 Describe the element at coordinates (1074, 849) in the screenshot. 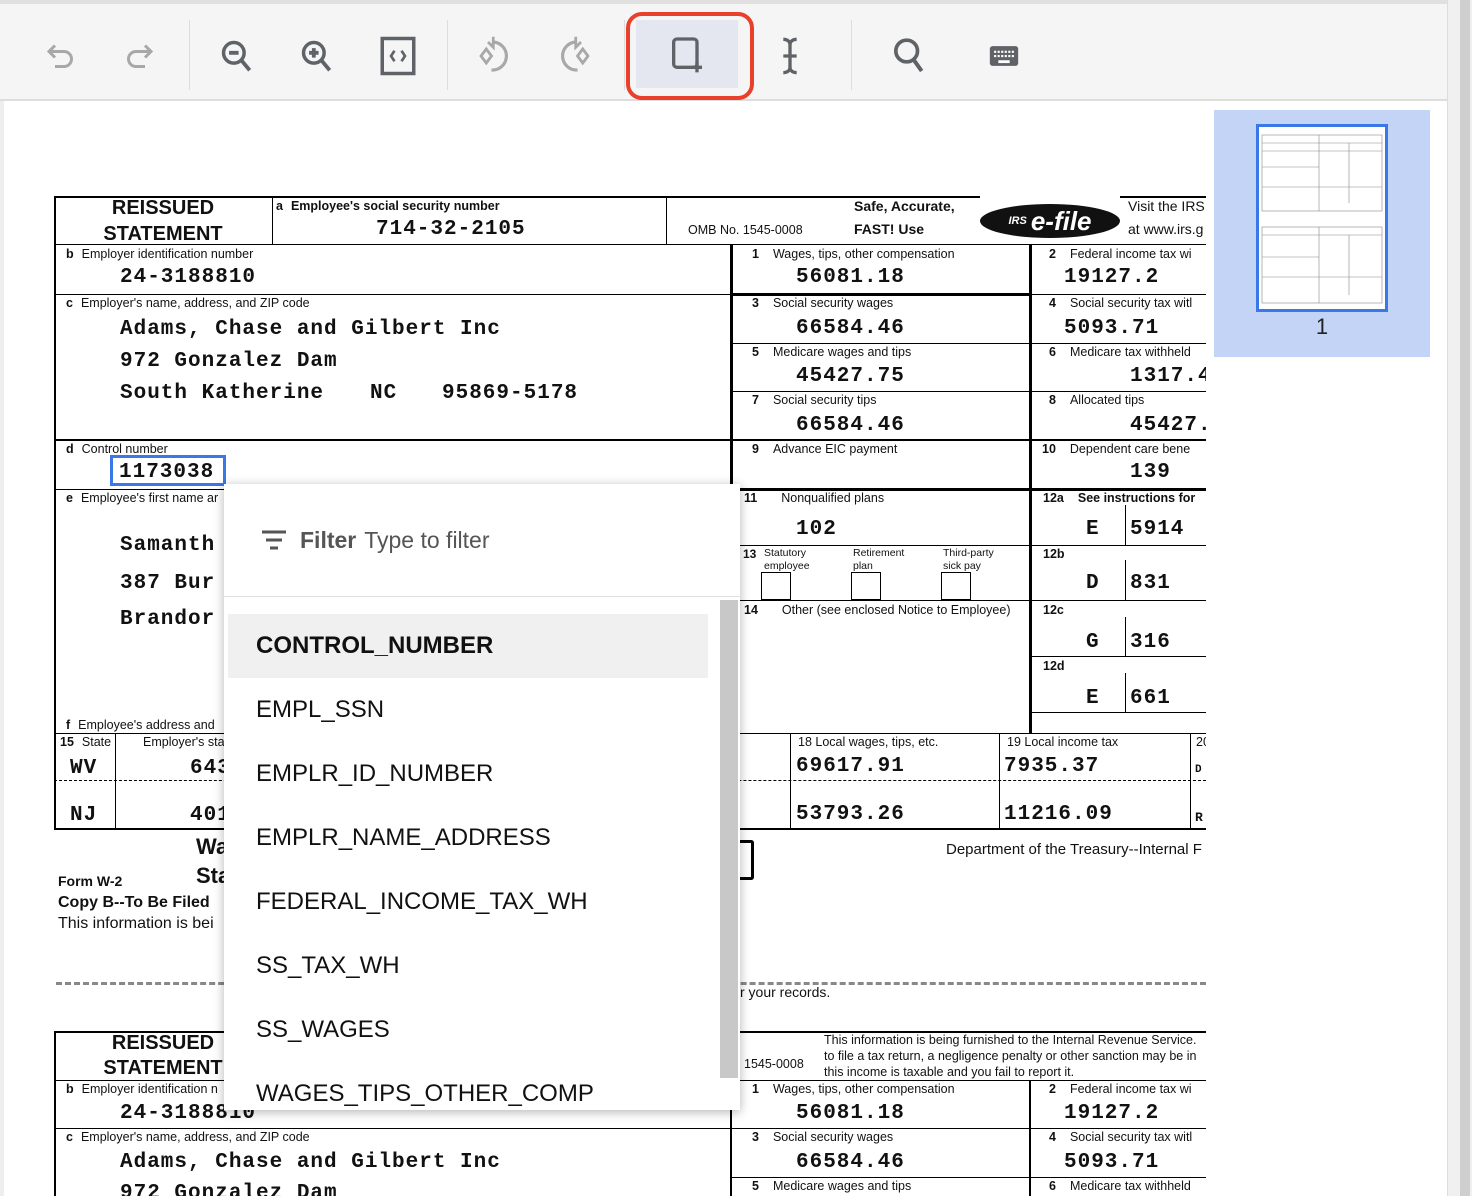

I see `department-text: Department of the Treasury--Internal F` at that location.